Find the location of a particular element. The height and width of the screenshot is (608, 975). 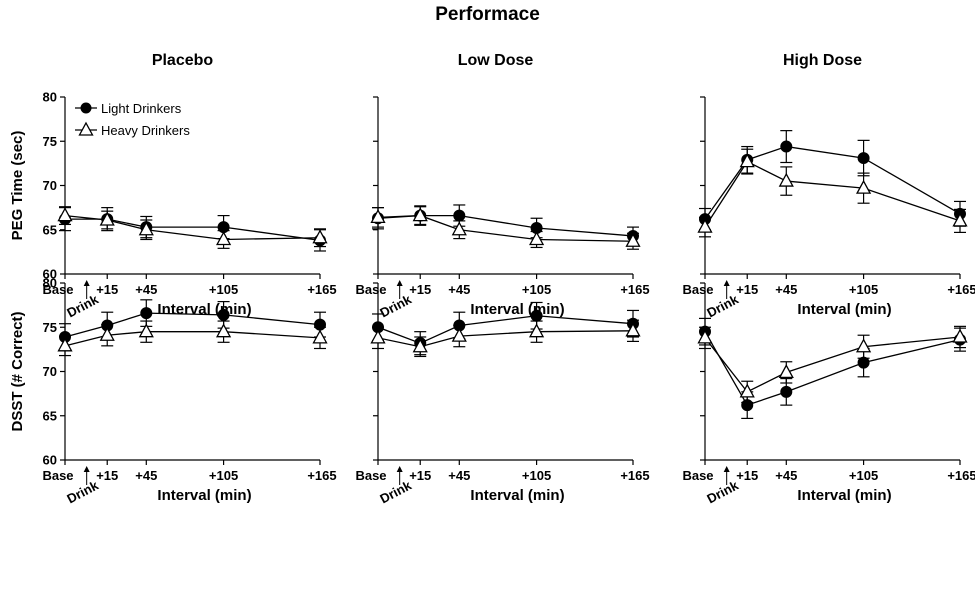

legend-label-light: Light Drinkers is located at coordinates (141, 108).